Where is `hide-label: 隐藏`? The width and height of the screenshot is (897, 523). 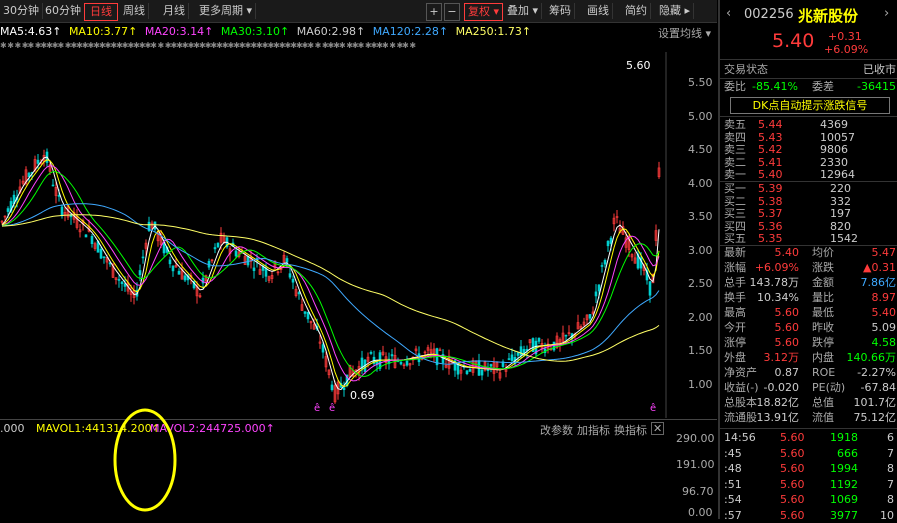 hide-label: 隐藏 is located at coordinates (670, 10).